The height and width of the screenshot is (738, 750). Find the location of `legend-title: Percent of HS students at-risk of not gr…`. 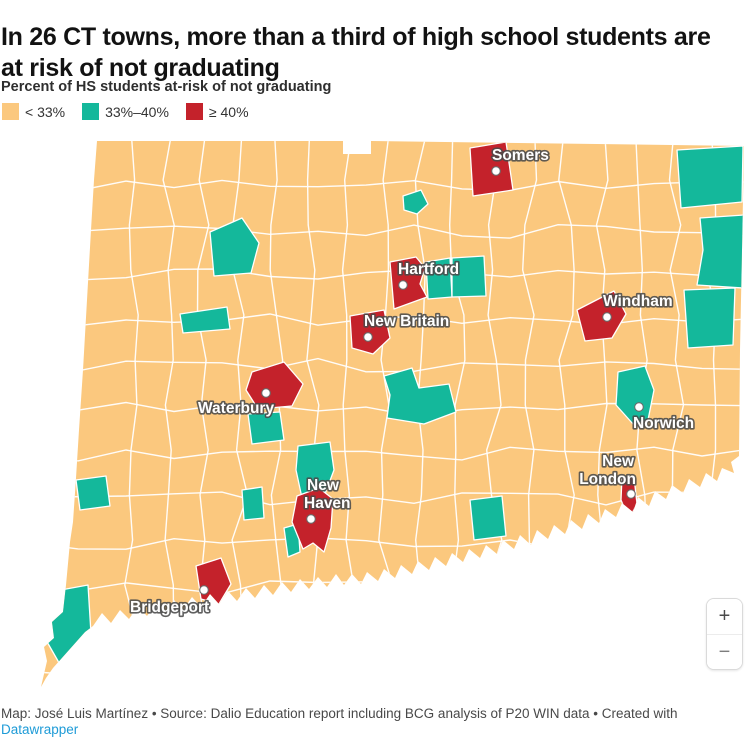

legend-title: Percent of HS students at-risk of not gr… is located at coordinates (166, 87).